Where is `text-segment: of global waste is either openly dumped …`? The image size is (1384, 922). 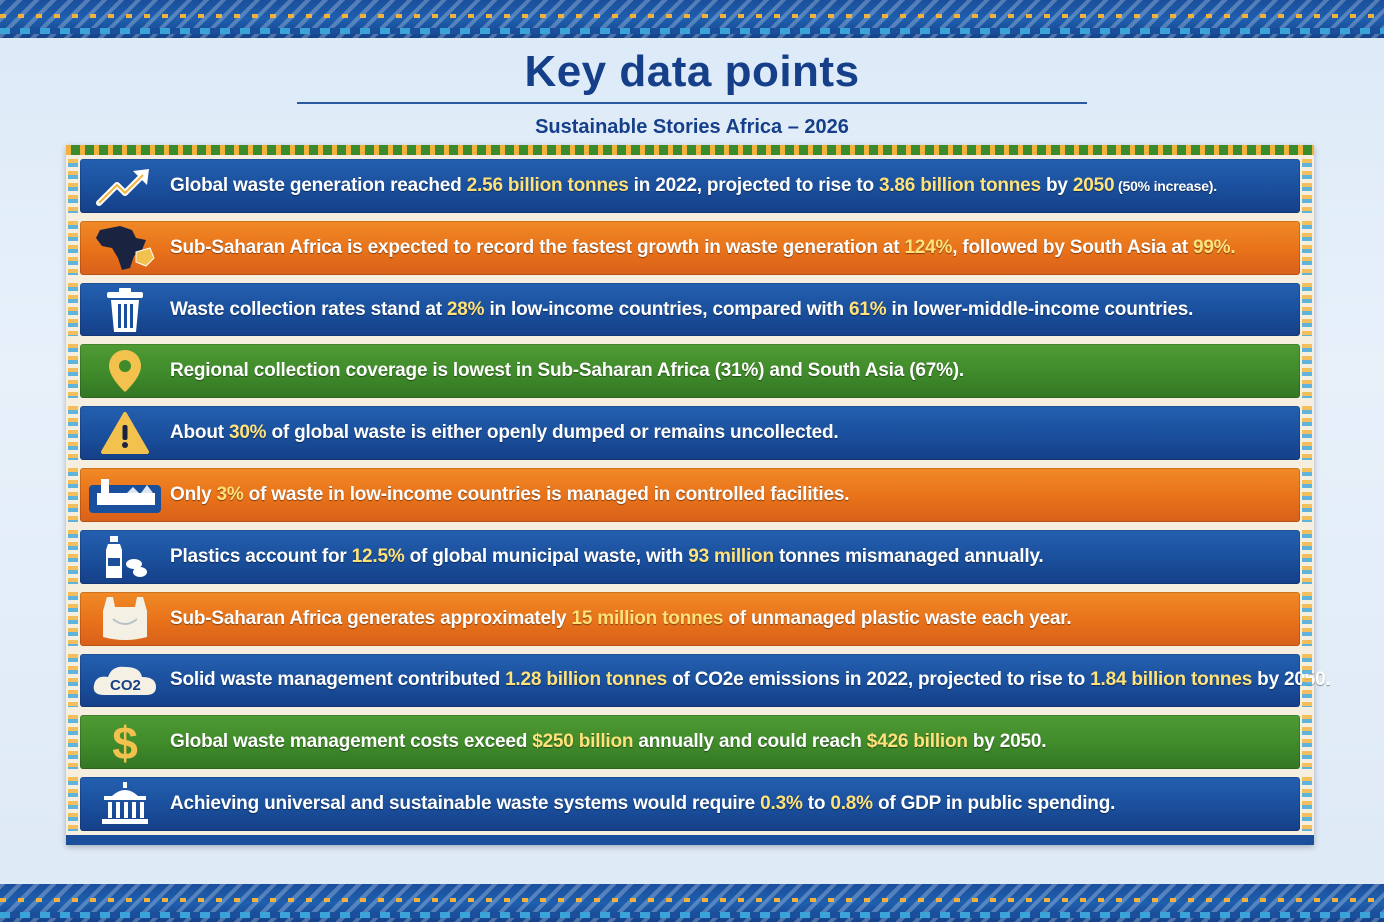
text-segment: of global waste is either openly dumped … is located at coordinates (552, 433).